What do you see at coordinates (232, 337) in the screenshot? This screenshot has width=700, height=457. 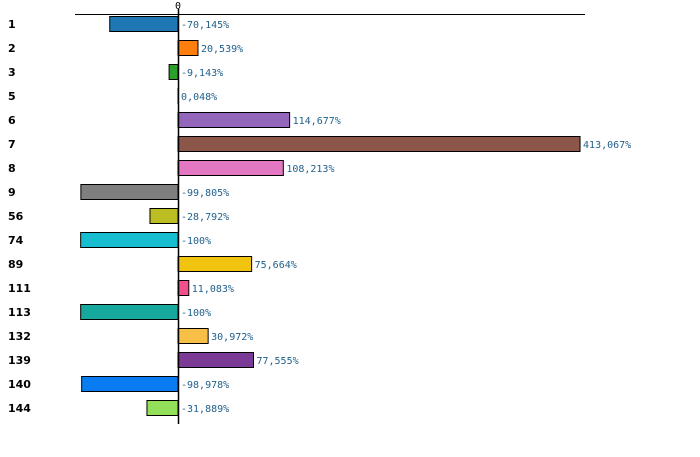 I see `value-label-132: 30,972%` at bounding box center [232, 337].